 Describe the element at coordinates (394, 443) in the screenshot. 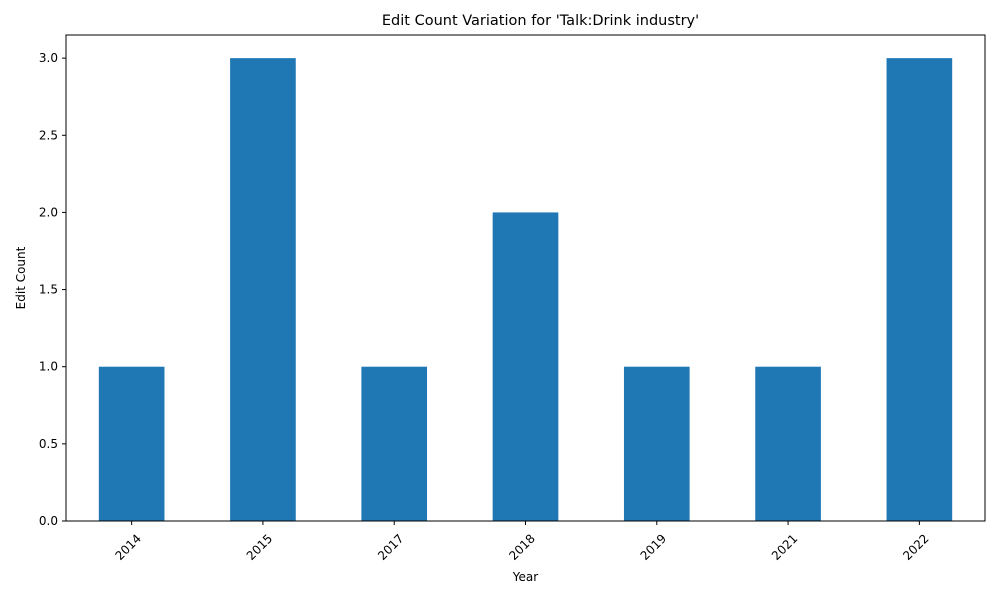

I see `bar-2017` at that location.